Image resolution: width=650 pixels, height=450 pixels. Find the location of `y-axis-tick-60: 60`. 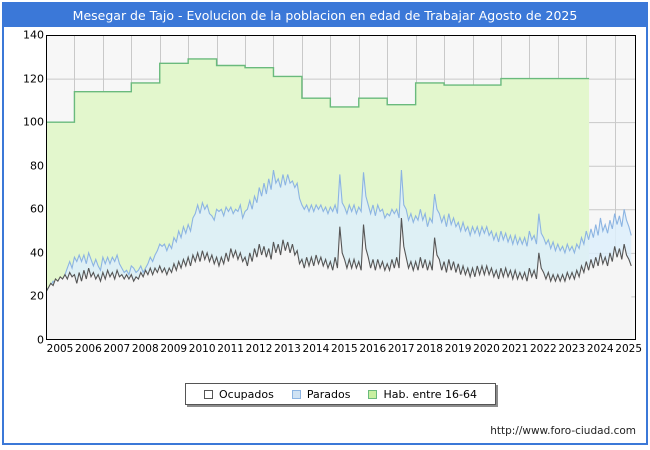

y-axis-tick-60: 60 is located at coordinates (37, 209).